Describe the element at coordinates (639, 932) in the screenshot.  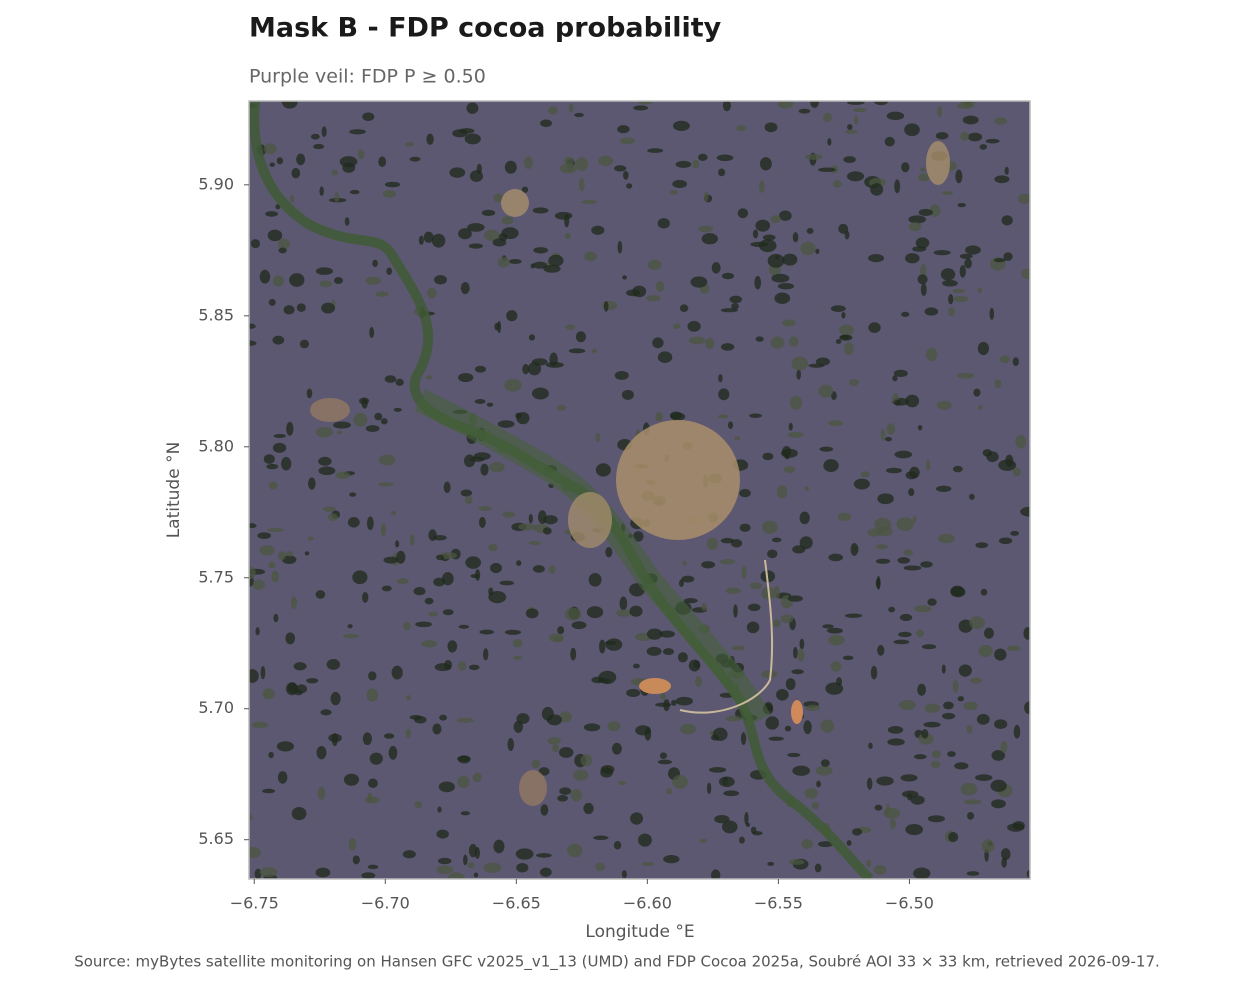
I see `x-axis-label: Longitude °E` at that location.